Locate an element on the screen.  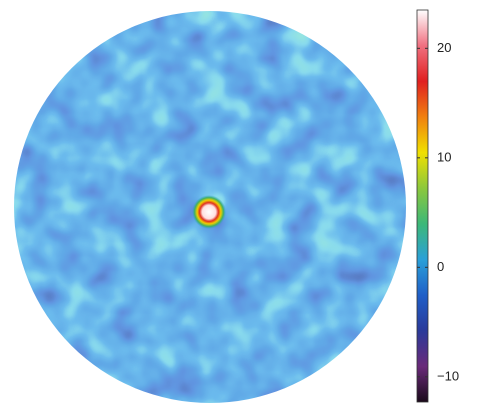
tick-label: 0 is located at coordinates (440, 266).